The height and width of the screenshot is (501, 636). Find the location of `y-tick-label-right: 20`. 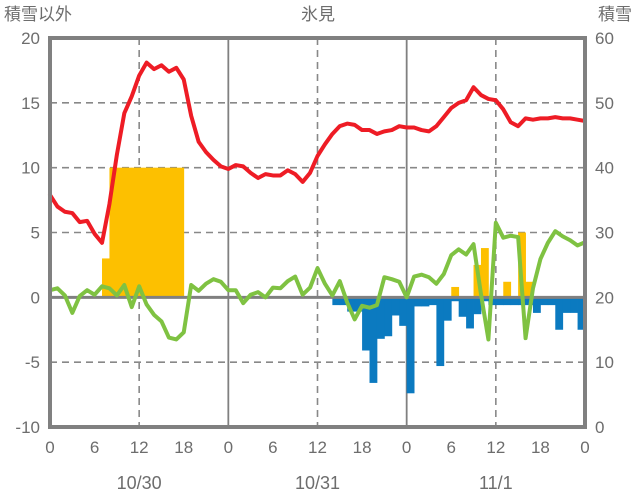

y-tick-label-right: 20 is located at coordinates (604, 297).